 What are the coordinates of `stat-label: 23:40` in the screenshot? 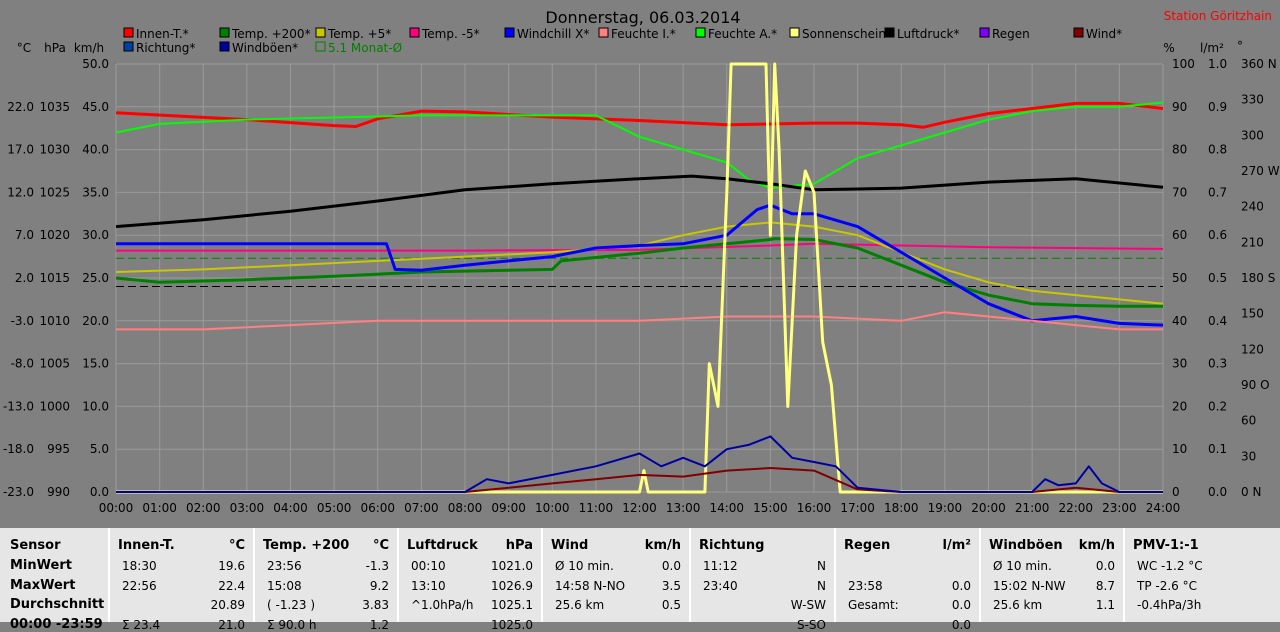 It's located at (720, 586).